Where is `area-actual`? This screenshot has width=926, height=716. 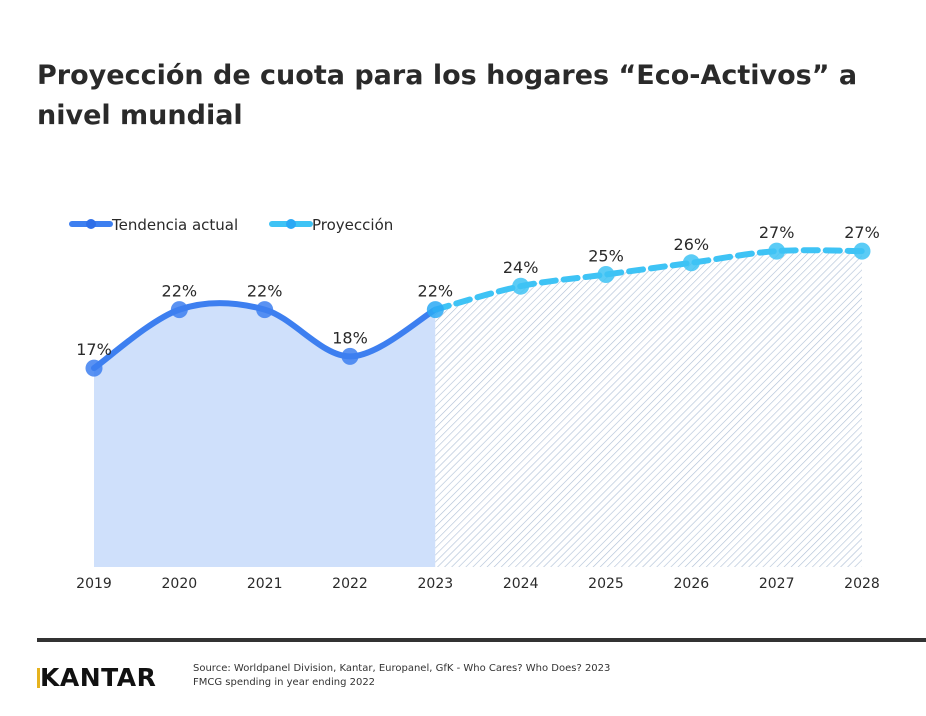 area-actual is located at coordinates (265, 434).